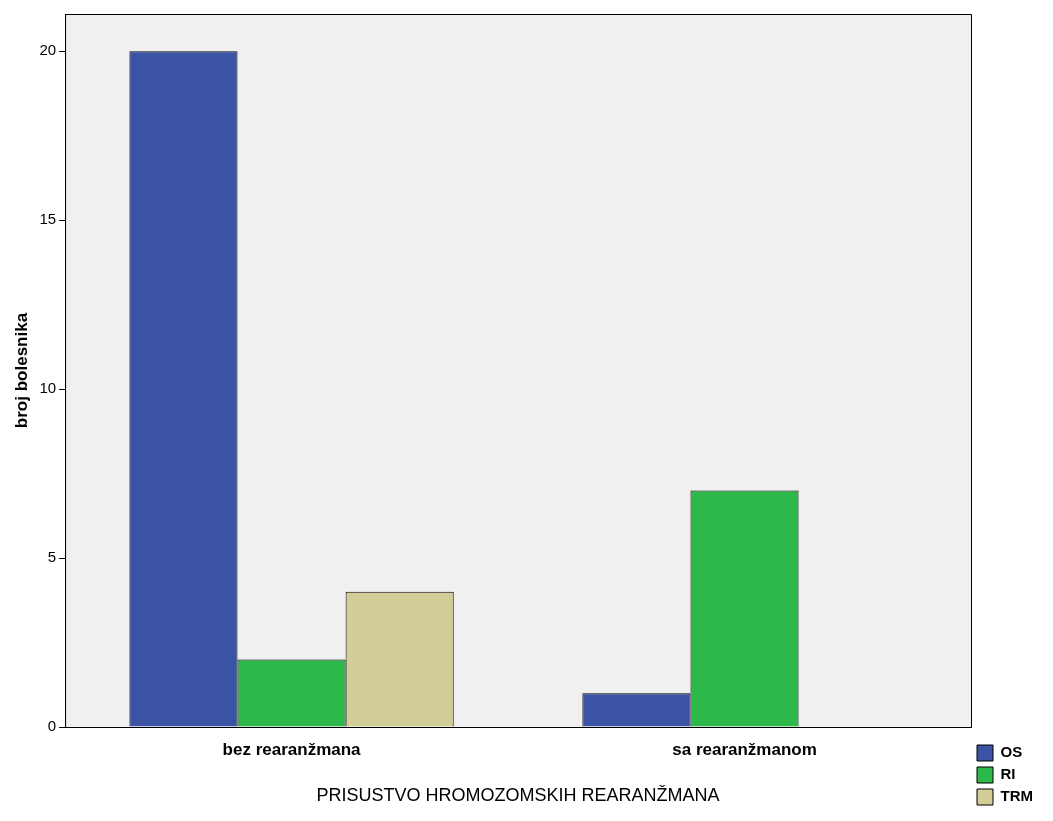 This screenshot has width=1053, height=821. I want to click on y-tick-label: 15, so click(48, 219).